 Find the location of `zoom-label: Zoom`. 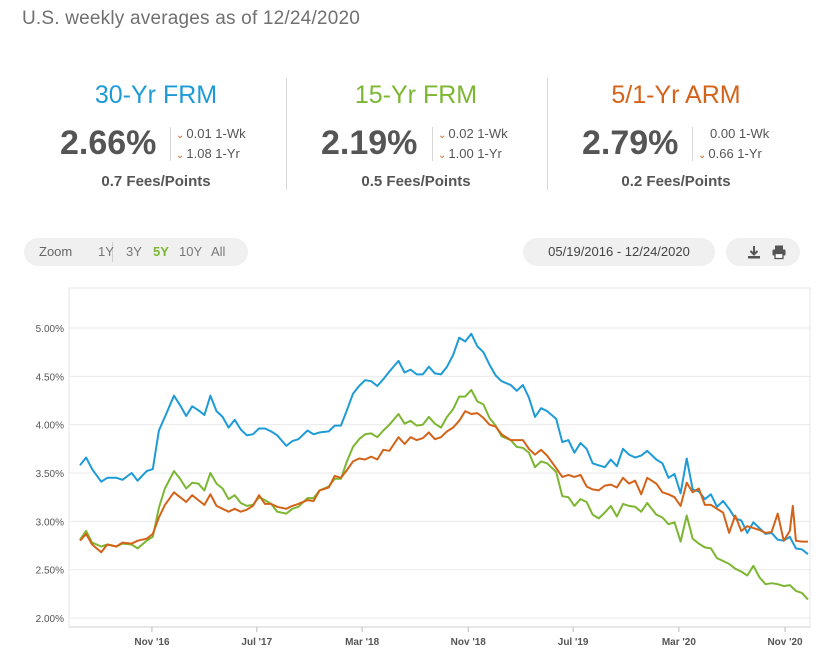

zoom-label: Zoom is located at coordinates (56, 251).